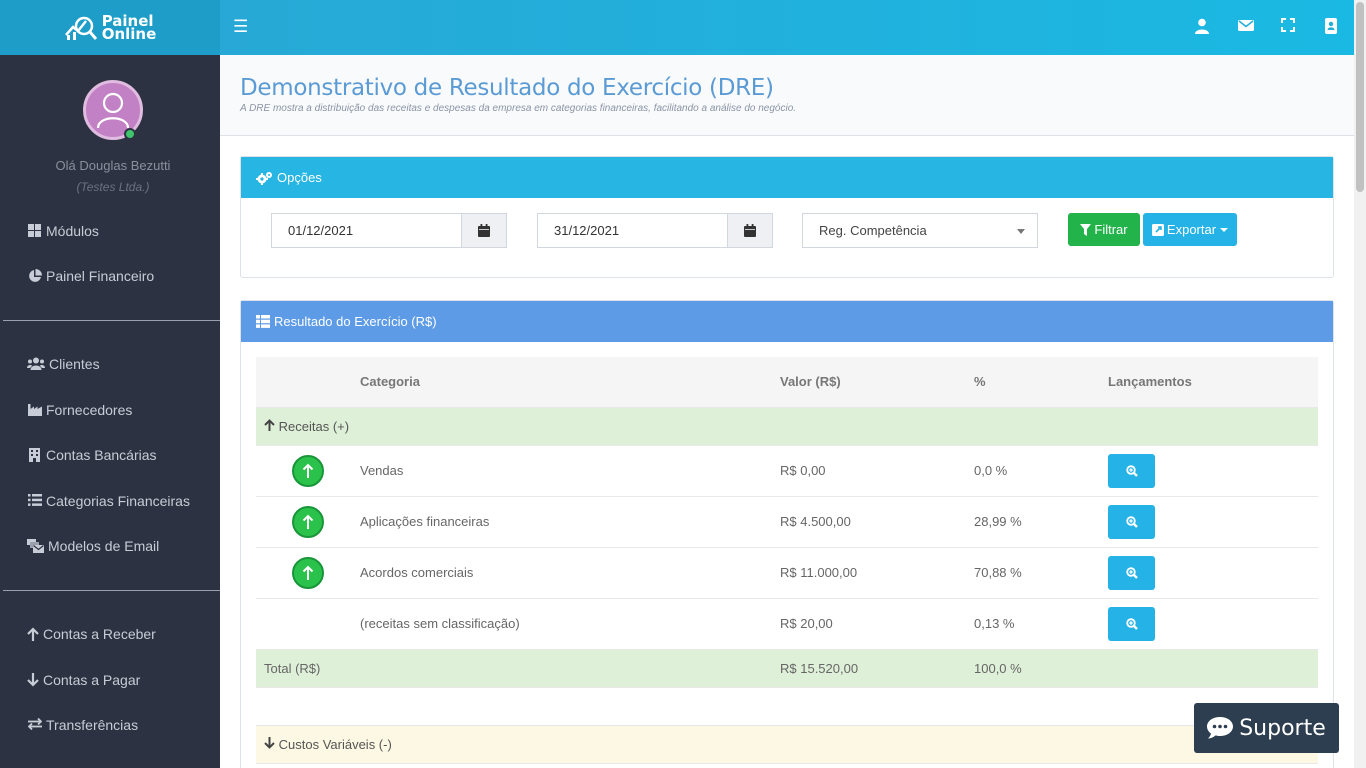  Describe the element at coordinates (79, 410) in the screenshot. I see `sidebar-item-fornecedores: Fornecedores` at that location.